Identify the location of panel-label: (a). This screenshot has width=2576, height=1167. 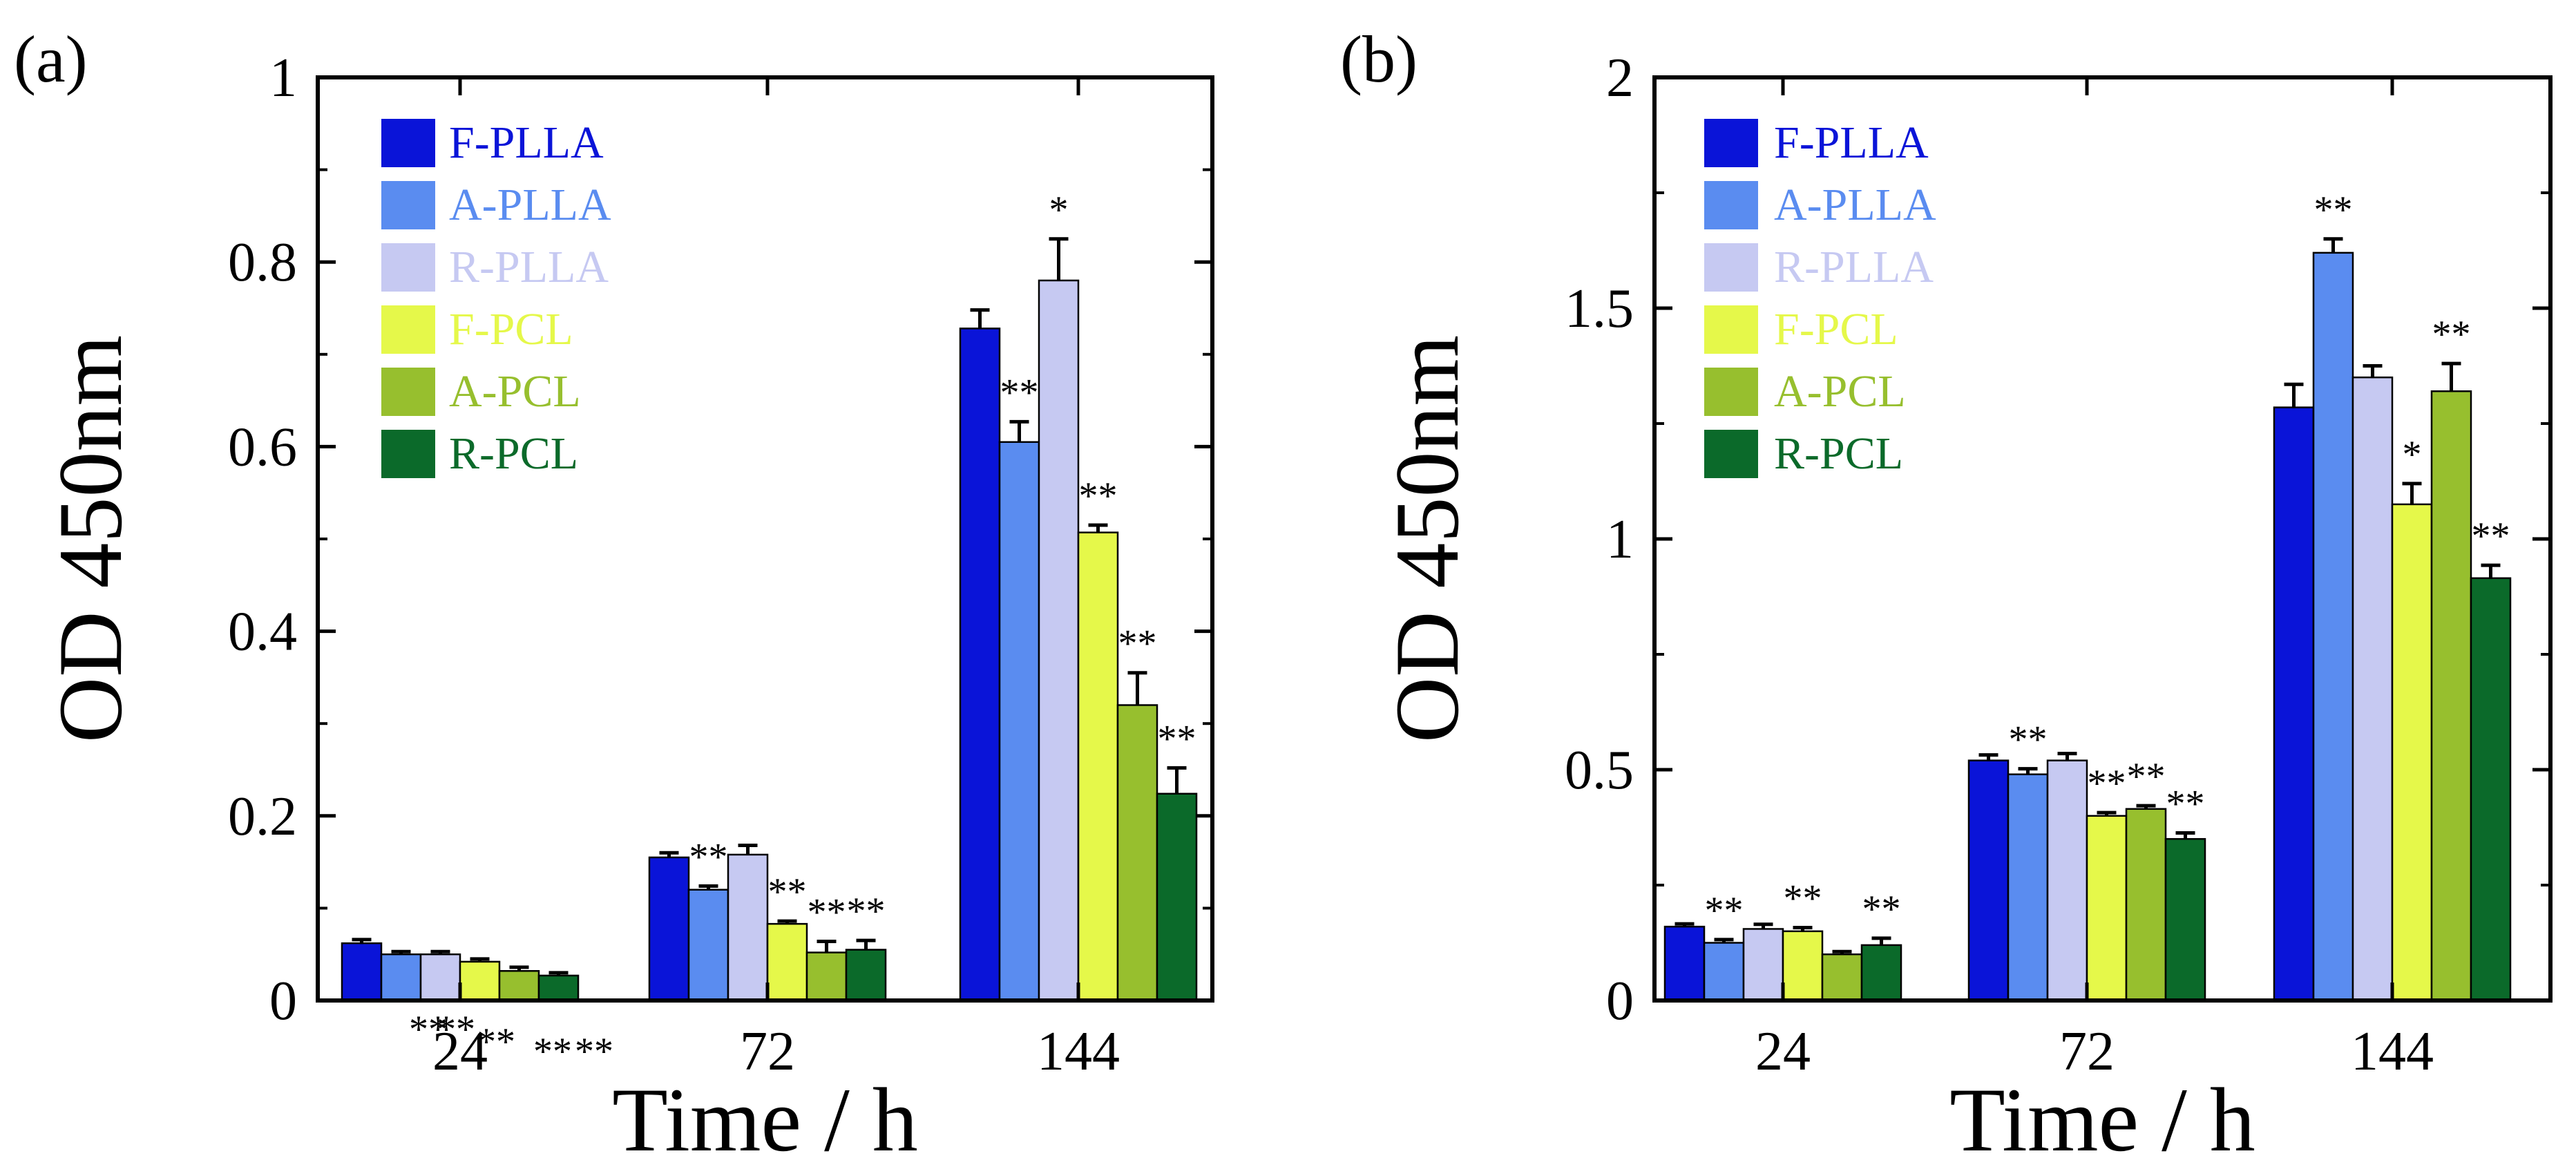
(51, 59).